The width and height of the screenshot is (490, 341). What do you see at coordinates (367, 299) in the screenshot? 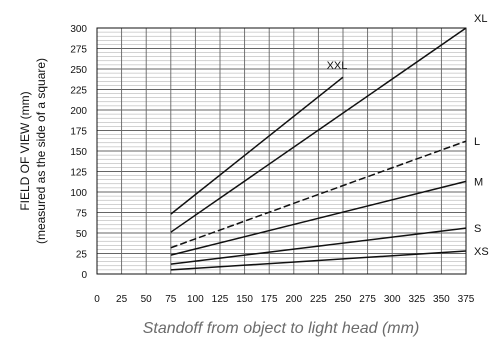
I see `x-tick-label: 275` at bounding box center [367, 299].